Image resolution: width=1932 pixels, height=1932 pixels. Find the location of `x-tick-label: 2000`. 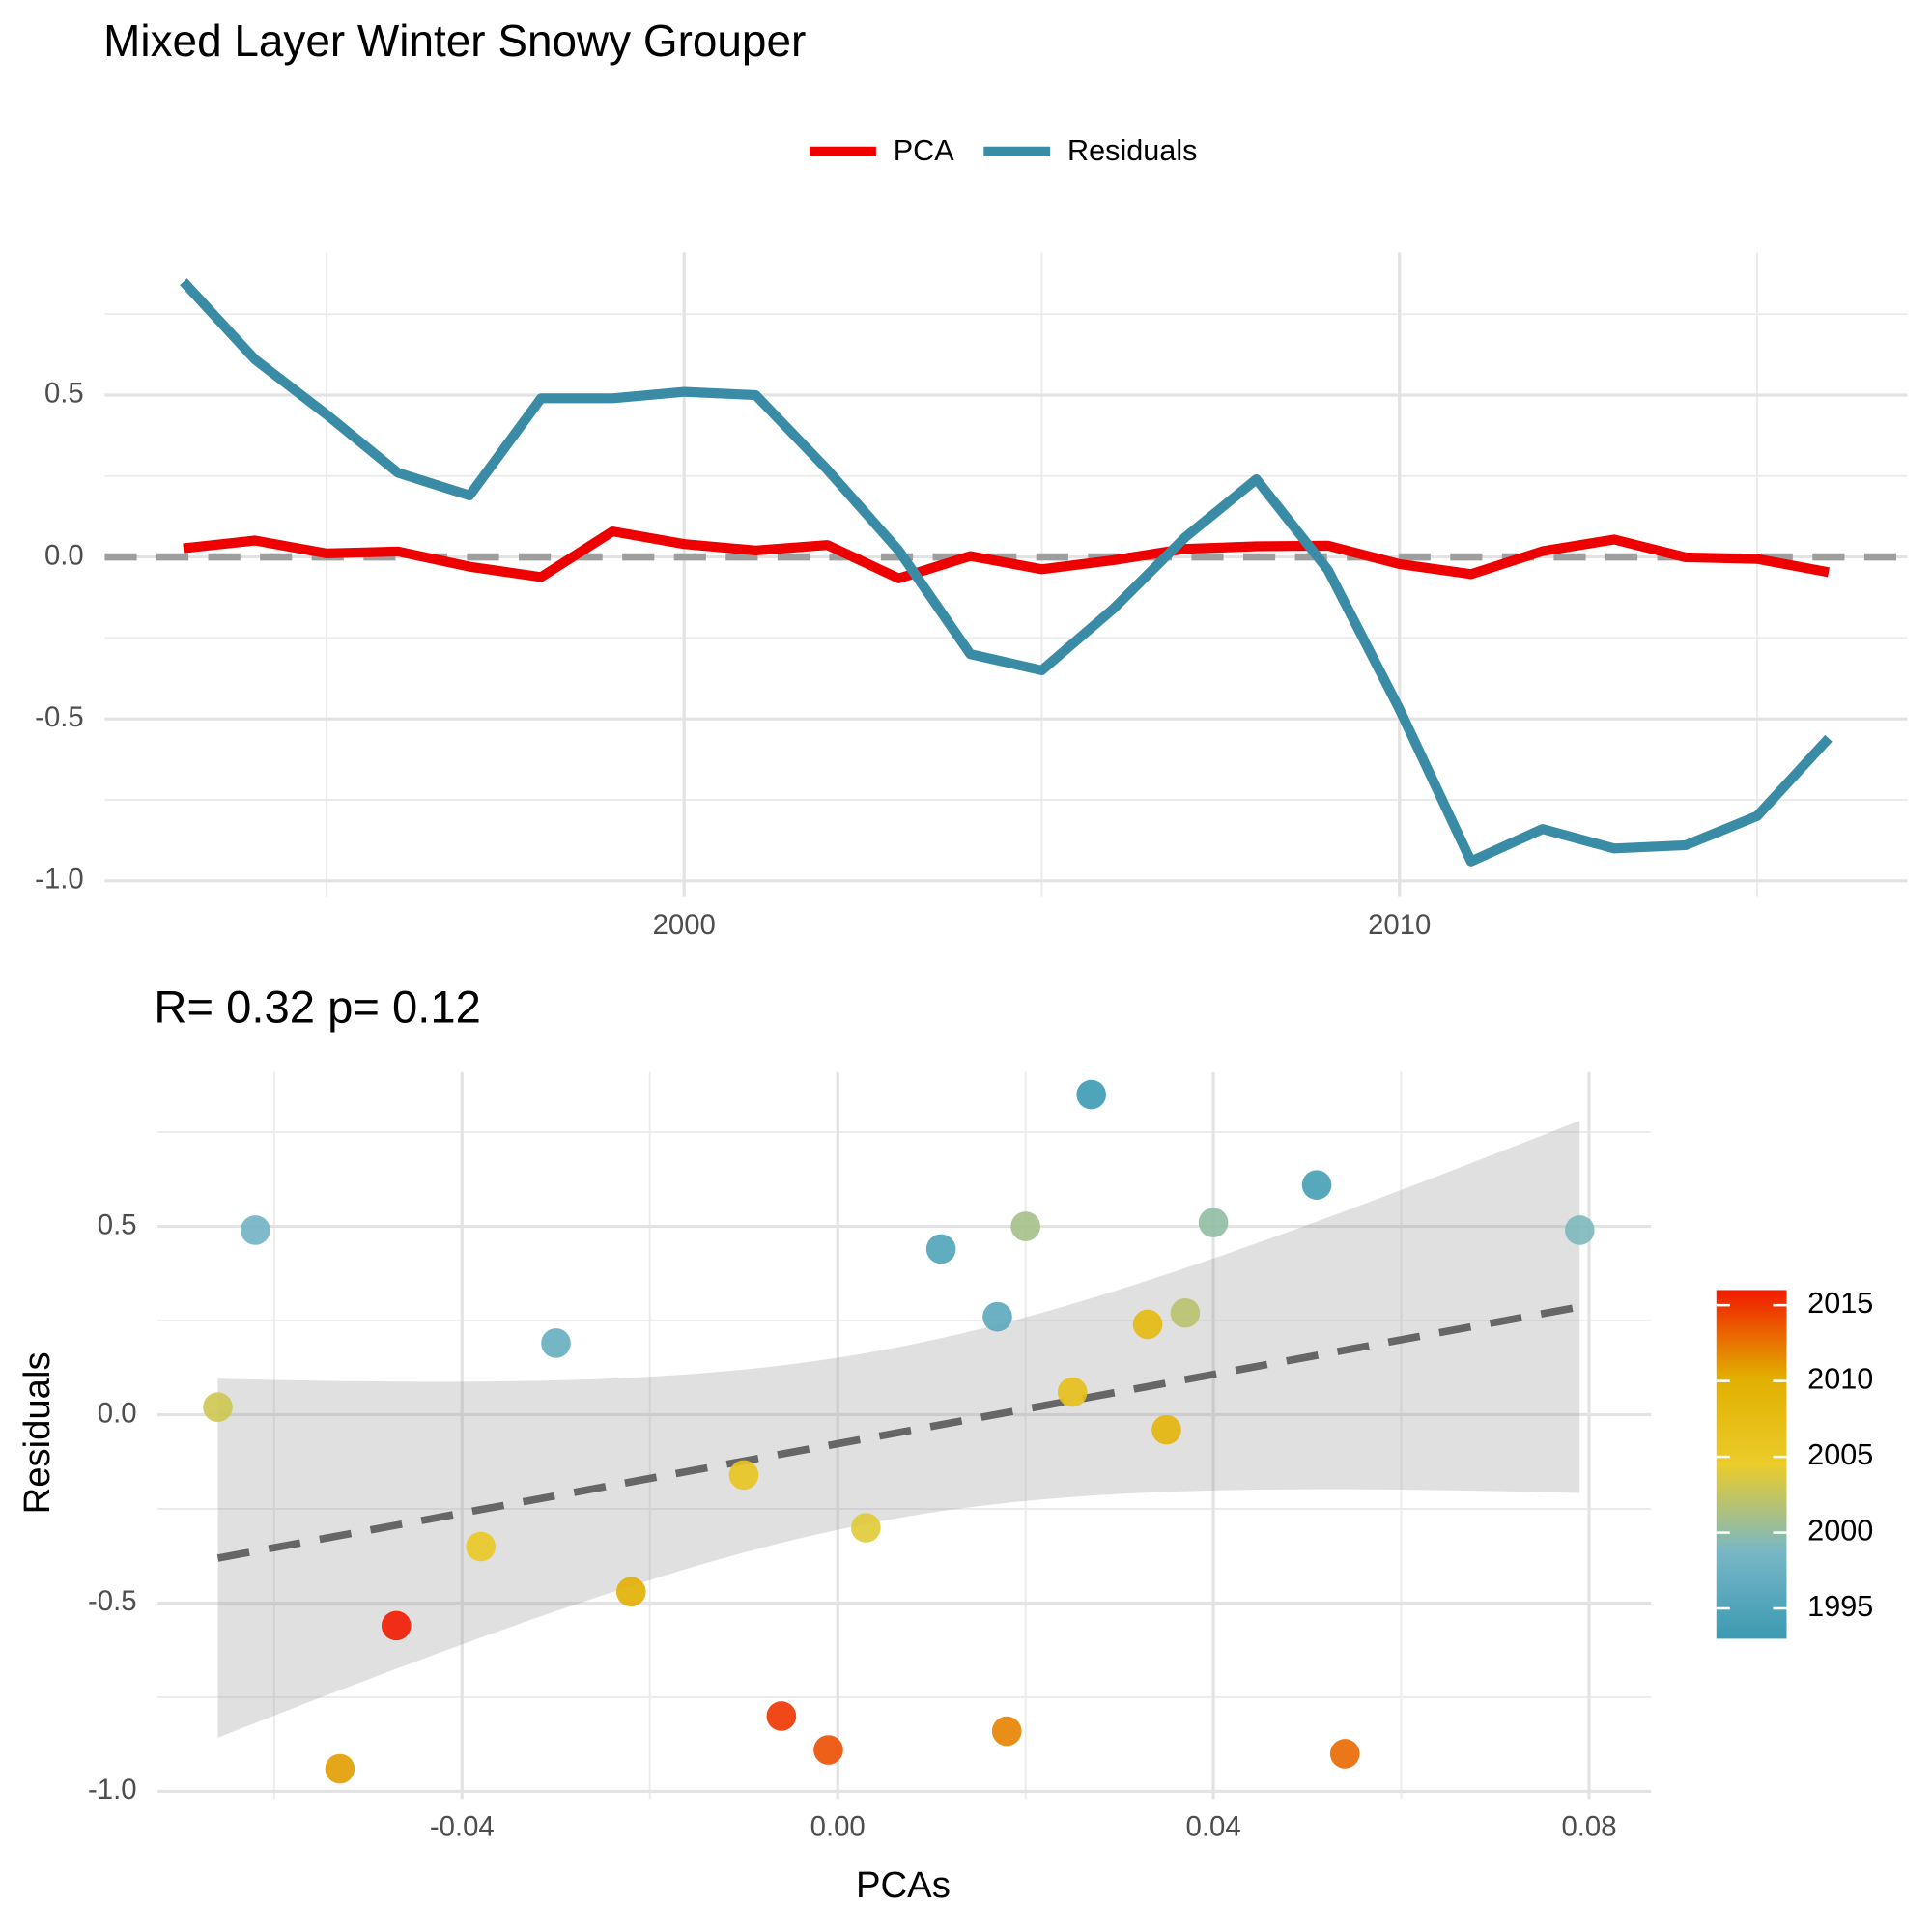

x-tick-label: 2000 is located at coordinates (684, 925).